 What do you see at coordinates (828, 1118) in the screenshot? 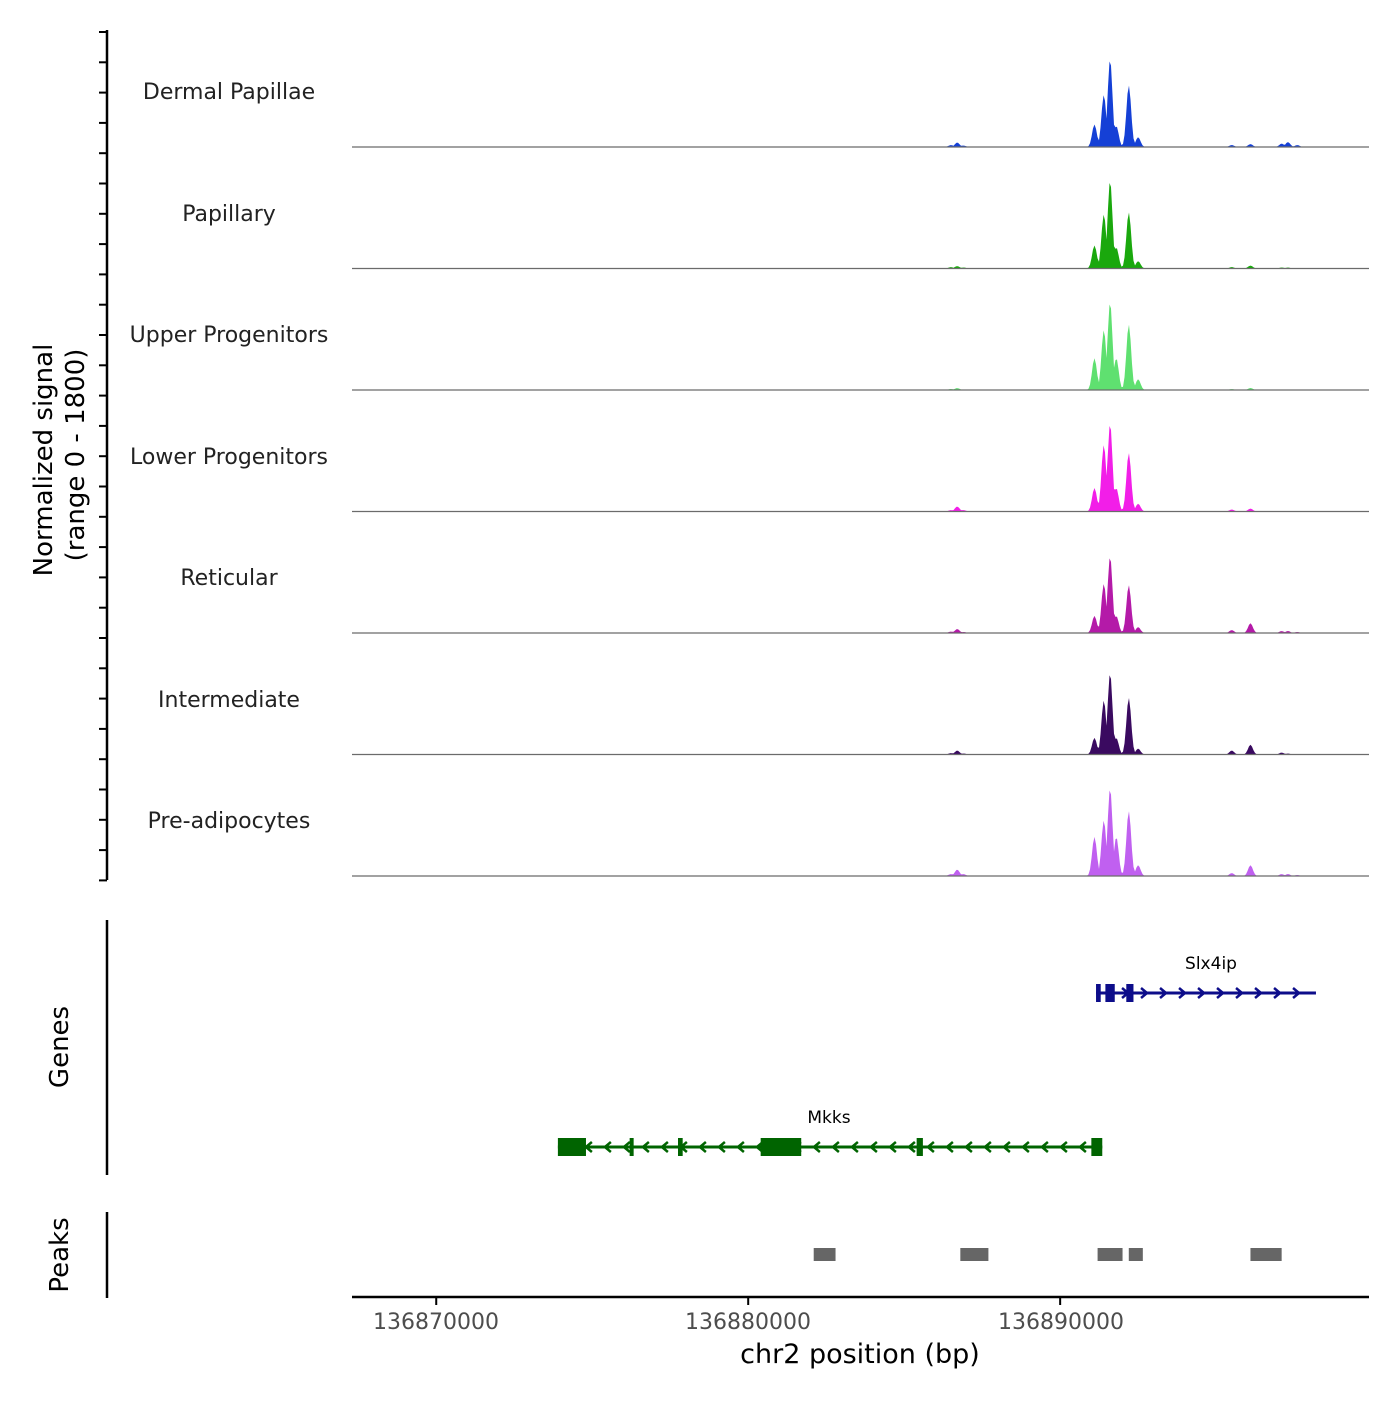
I see `gene-label-mkks: Mkks` at bounding box center [828, 1118].